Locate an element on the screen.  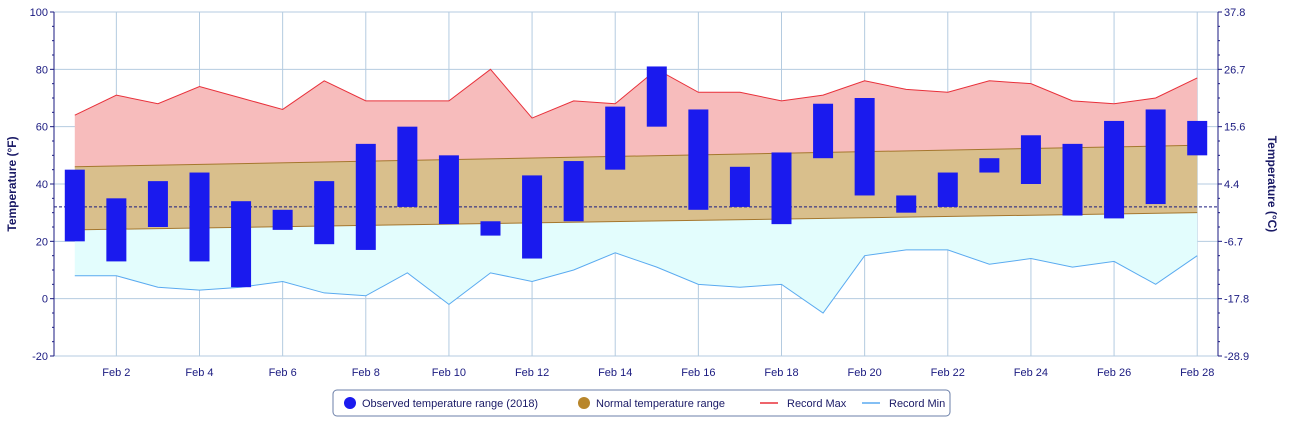
y-tick-label-left: 20 is located at coordinates (42, 242).